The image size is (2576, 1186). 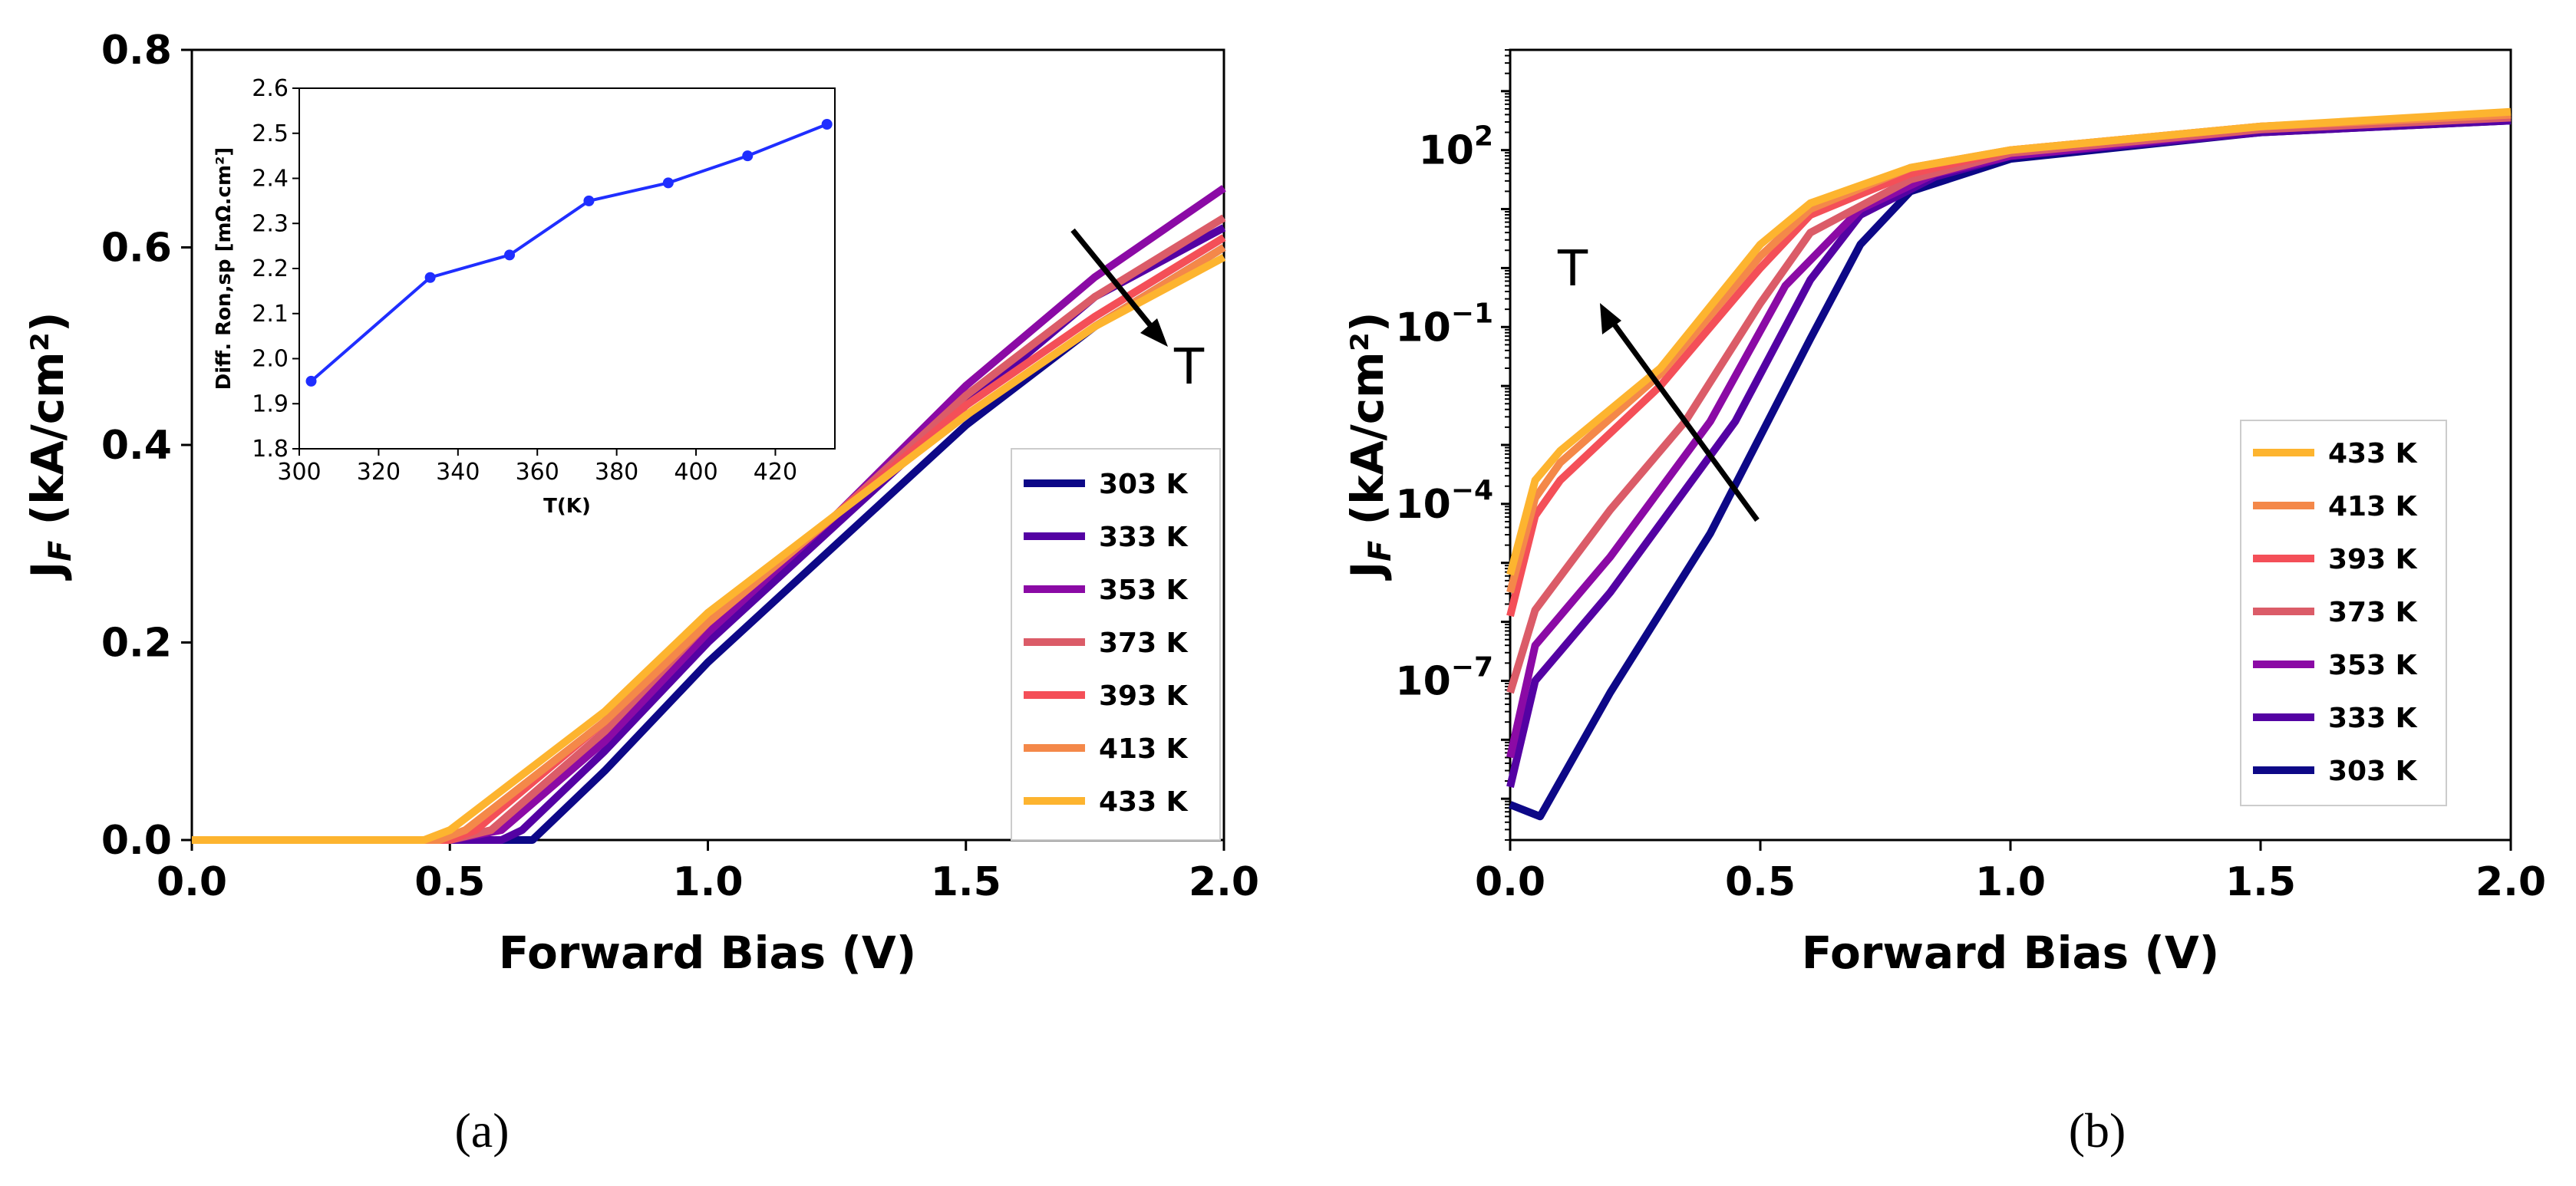 What do you see at coordinates (1456, 147) in the screenshot?
I see `b-ytick-label: 10²` at bounding box center [1456, 147].